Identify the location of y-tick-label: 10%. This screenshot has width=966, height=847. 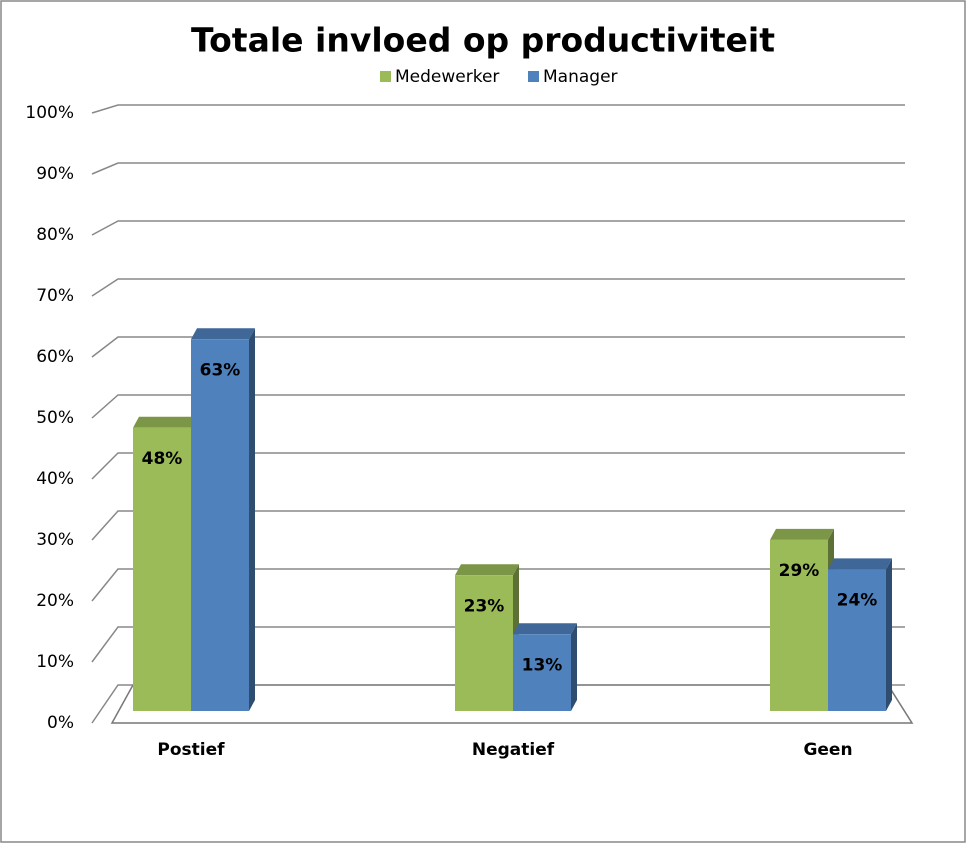
(55, 662).